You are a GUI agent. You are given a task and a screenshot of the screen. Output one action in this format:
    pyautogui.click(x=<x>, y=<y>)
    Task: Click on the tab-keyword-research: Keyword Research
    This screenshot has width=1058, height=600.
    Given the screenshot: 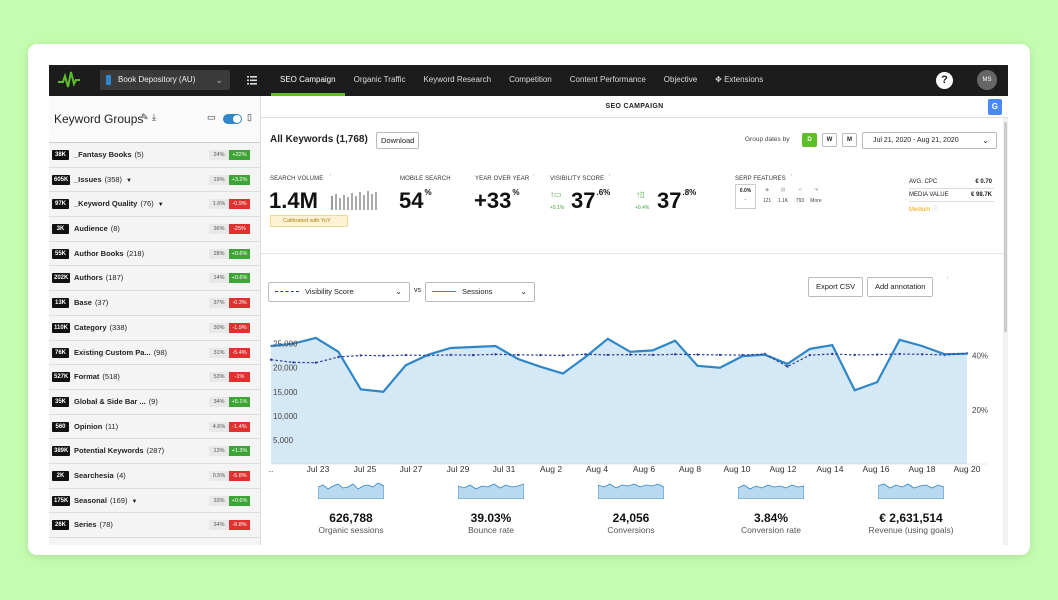 What is the action you would take?
    pyautogui.click(x=457, y=79)
    